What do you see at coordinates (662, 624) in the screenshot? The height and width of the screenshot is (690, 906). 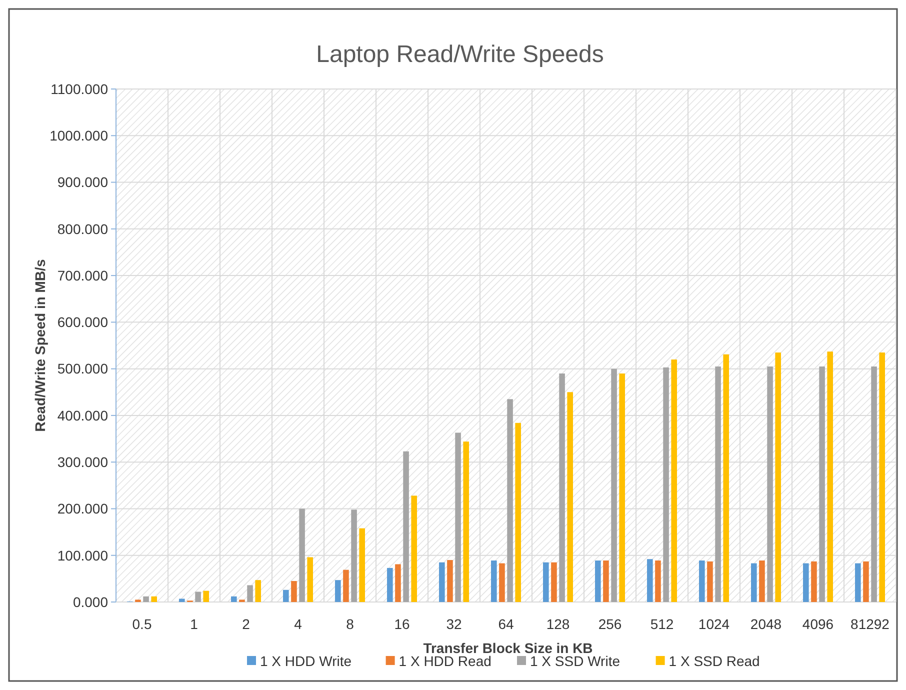 I see `x-tick-label: 512` at bounding box center [662, 624].